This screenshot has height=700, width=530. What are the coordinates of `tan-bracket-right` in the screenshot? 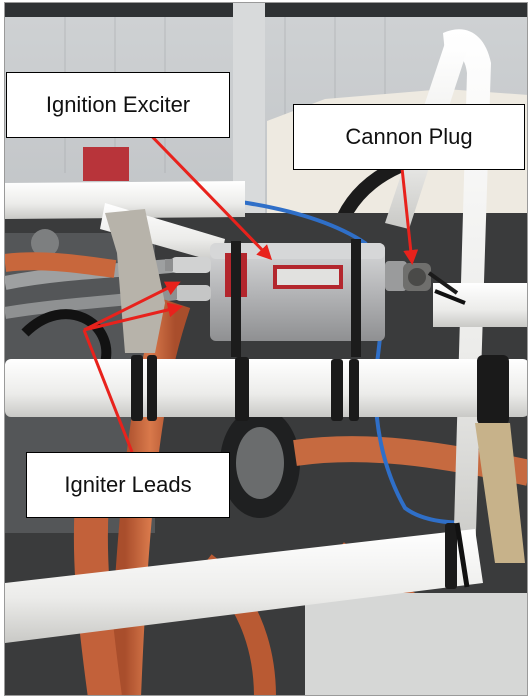 It's located at (500, 493).